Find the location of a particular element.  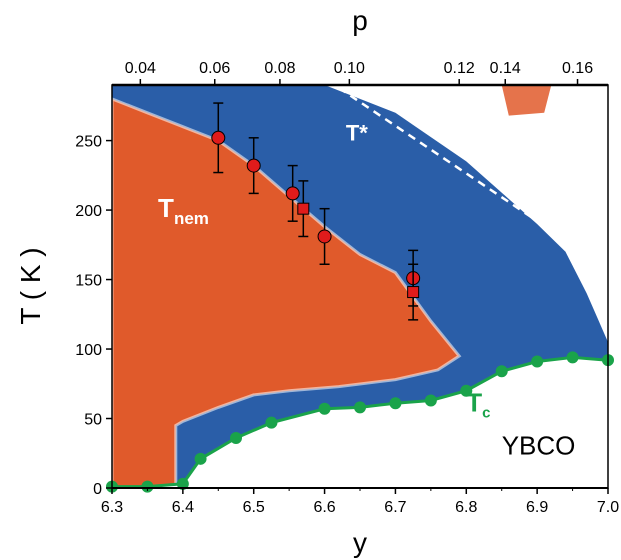

y-tick-label-1: 50 is located at coordinates (93, 420).